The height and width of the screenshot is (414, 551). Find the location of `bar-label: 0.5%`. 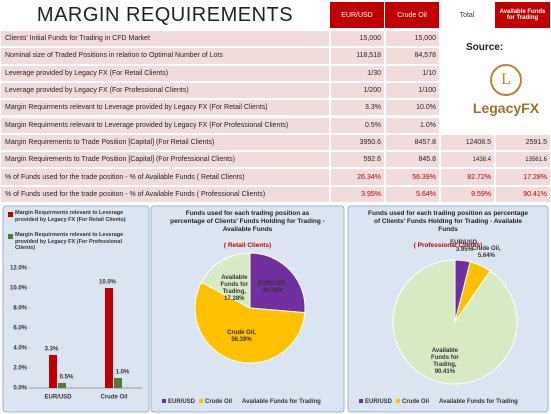

bar-label: 0.5% is located at coordinates (67, 378).